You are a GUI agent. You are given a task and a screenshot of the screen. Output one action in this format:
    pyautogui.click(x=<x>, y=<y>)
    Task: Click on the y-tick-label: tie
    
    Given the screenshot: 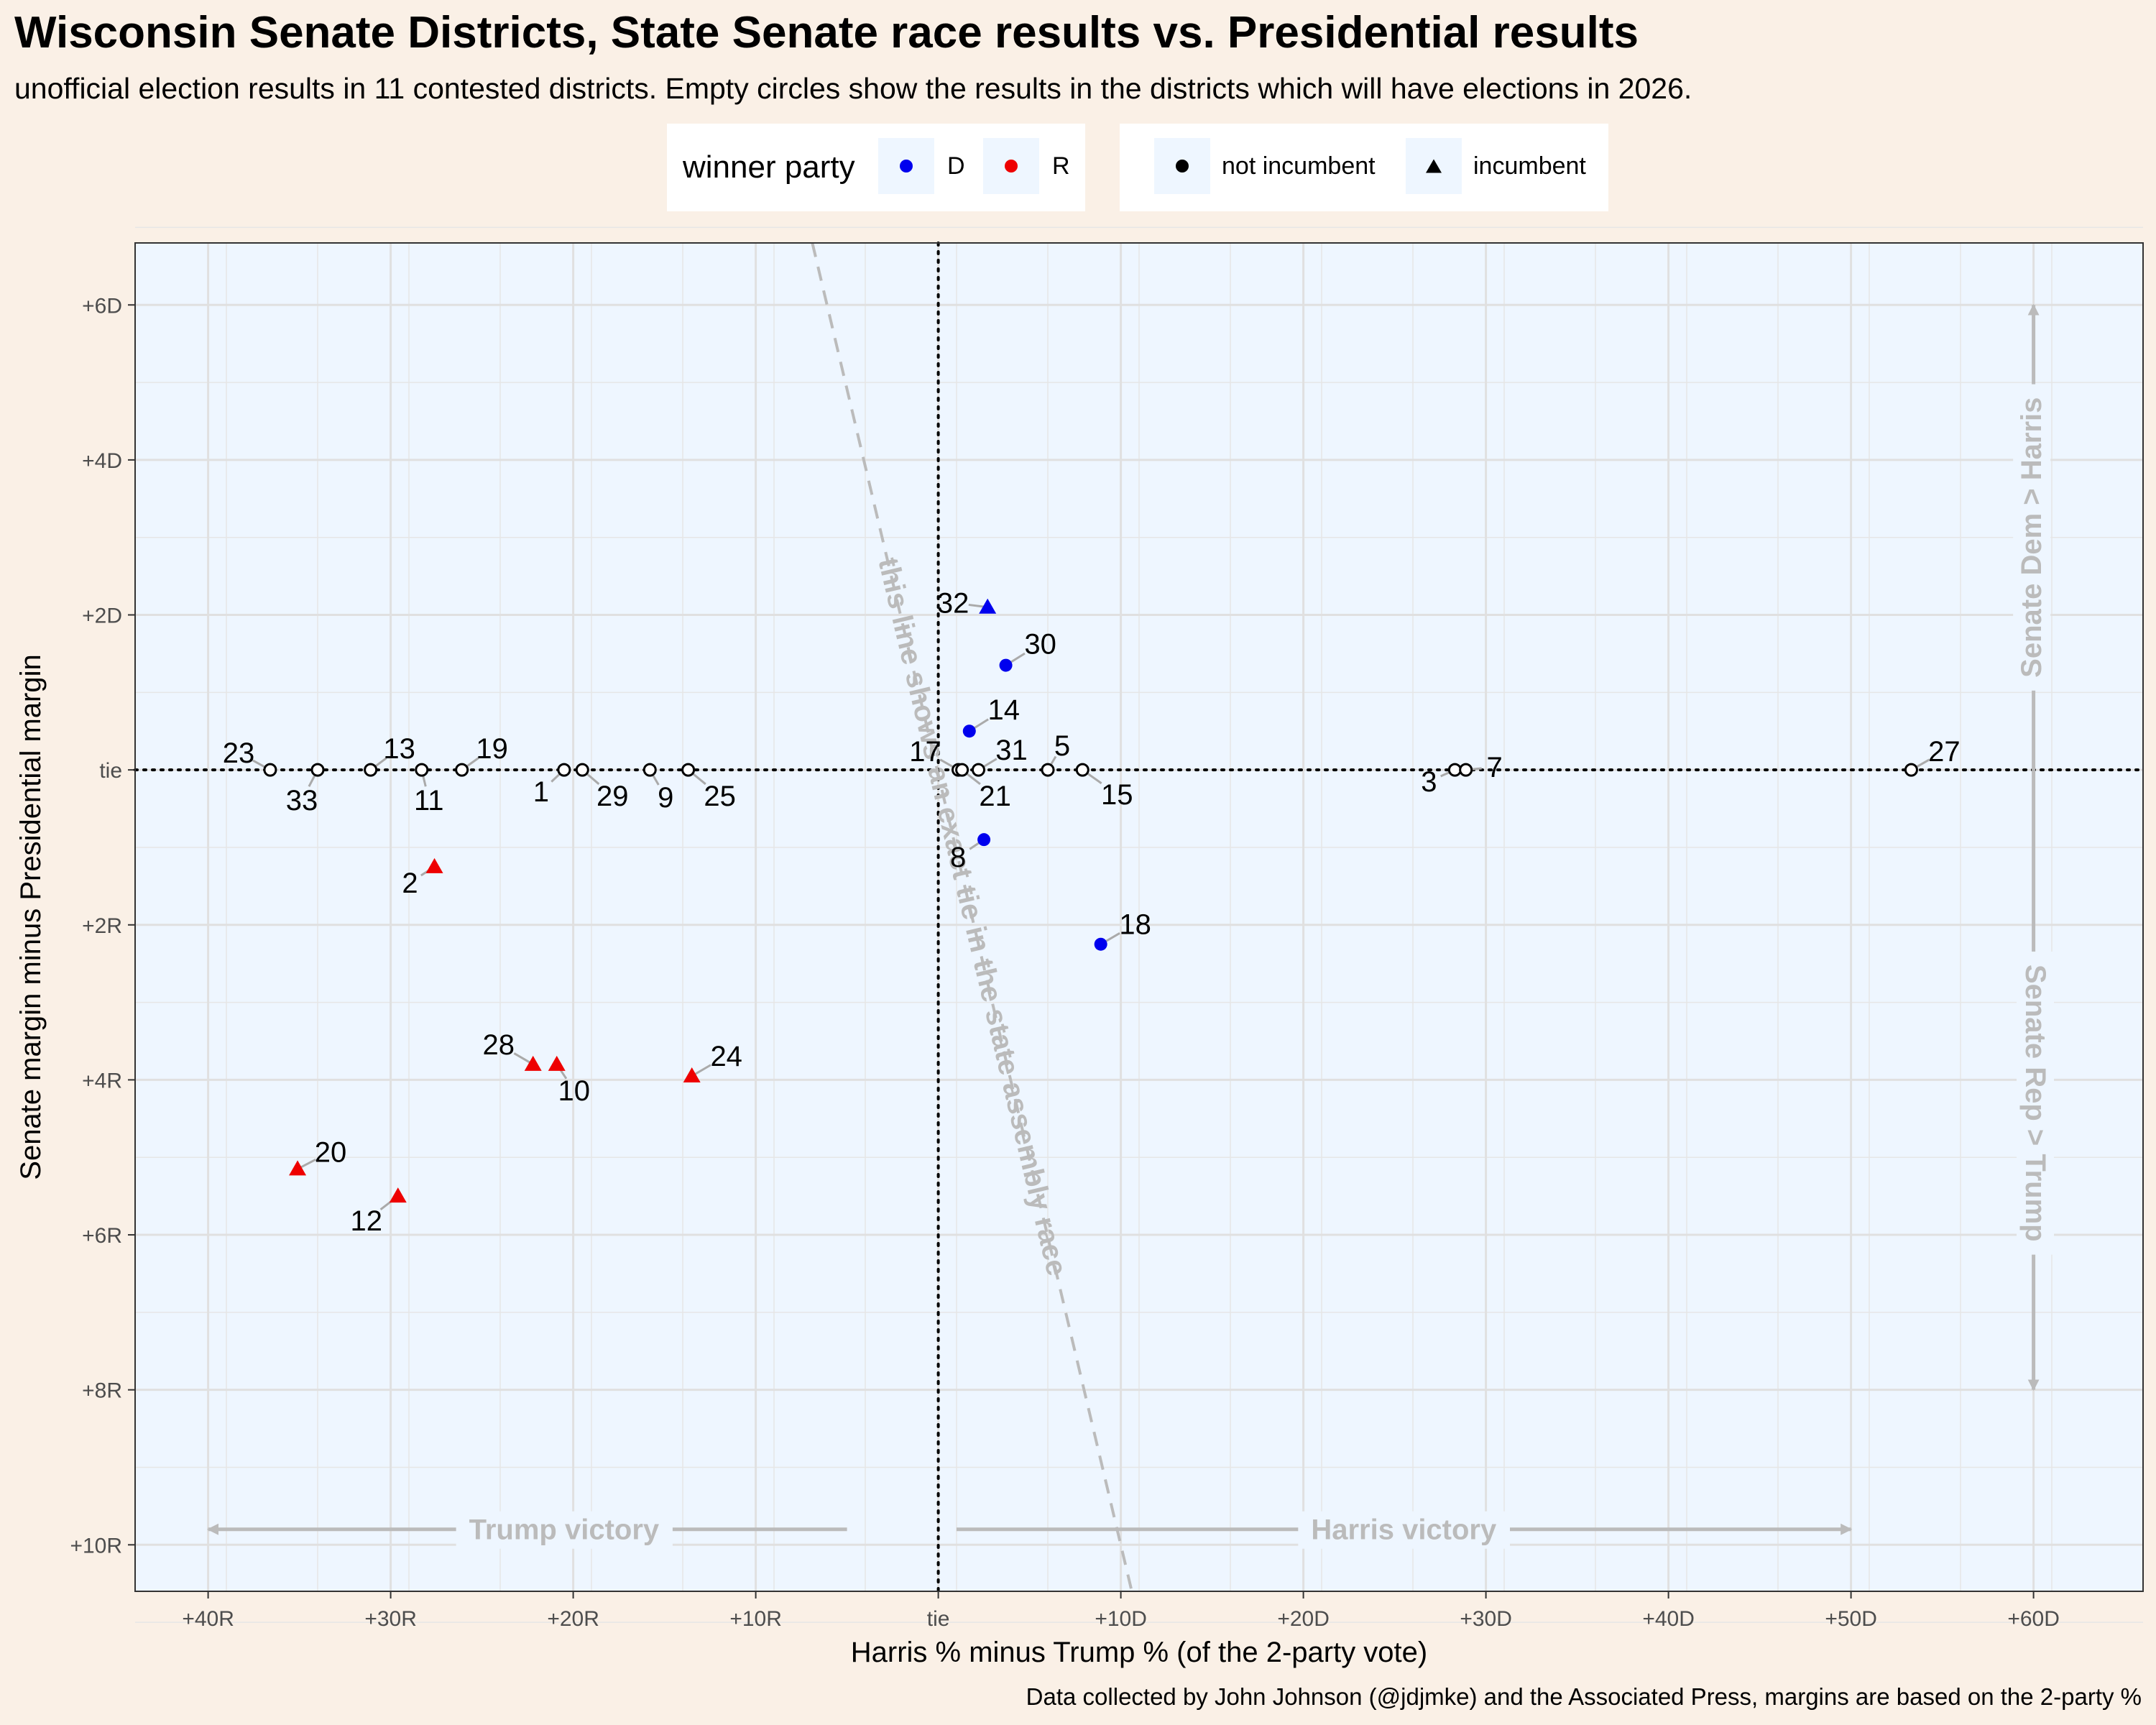 What is the action you would take?
    pyautogui.click(x=111, y=771)
    